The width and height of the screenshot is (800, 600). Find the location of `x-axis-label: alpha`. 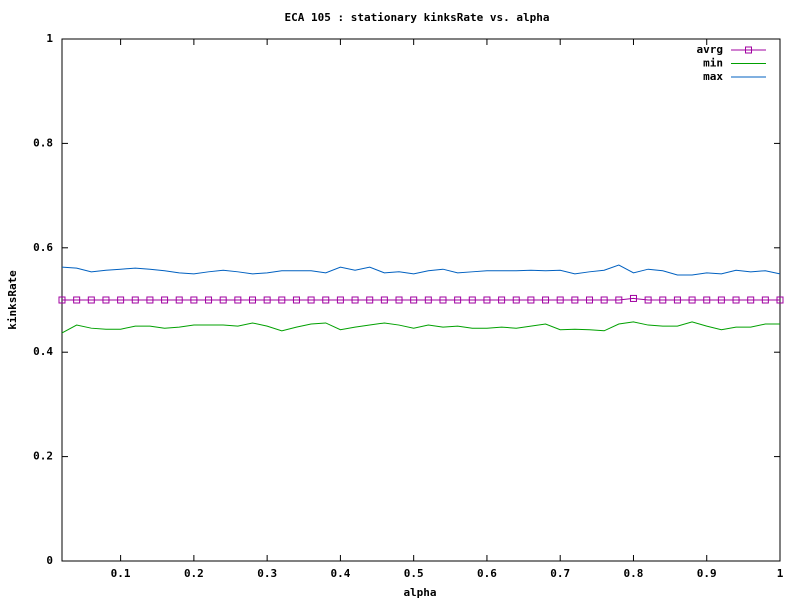

x-axis-label: alpha is located at coordinates (419, 592).